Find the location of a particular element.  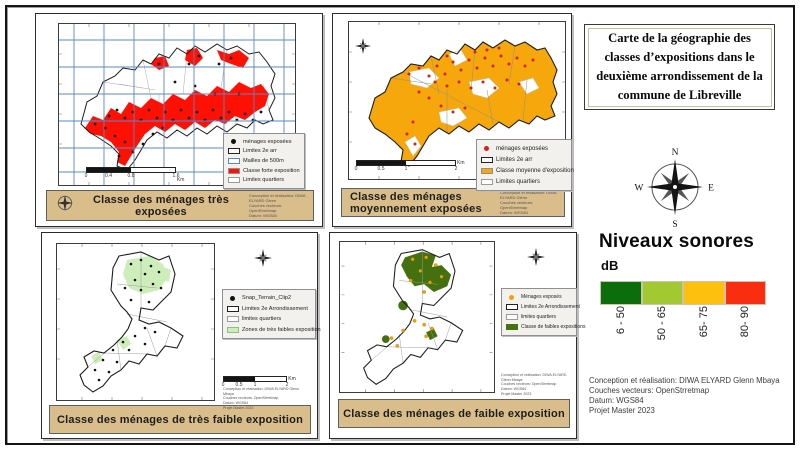

legend-item: Classe de faibles expositions is located at coordinates (545, 327).